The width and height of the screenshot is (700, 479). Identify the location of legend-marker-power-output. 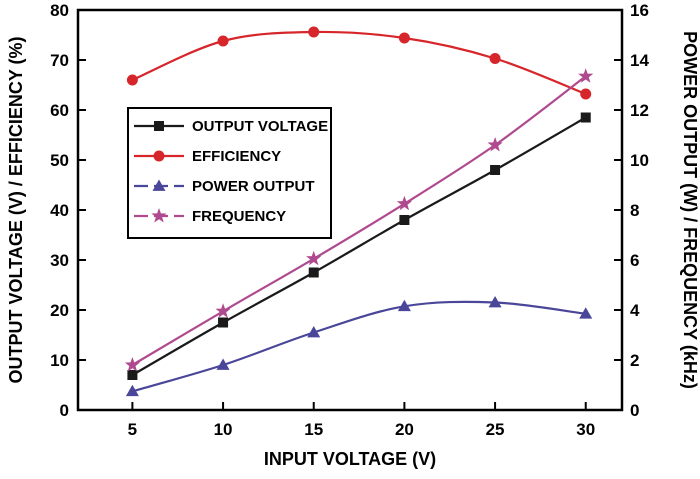
(159, 185).